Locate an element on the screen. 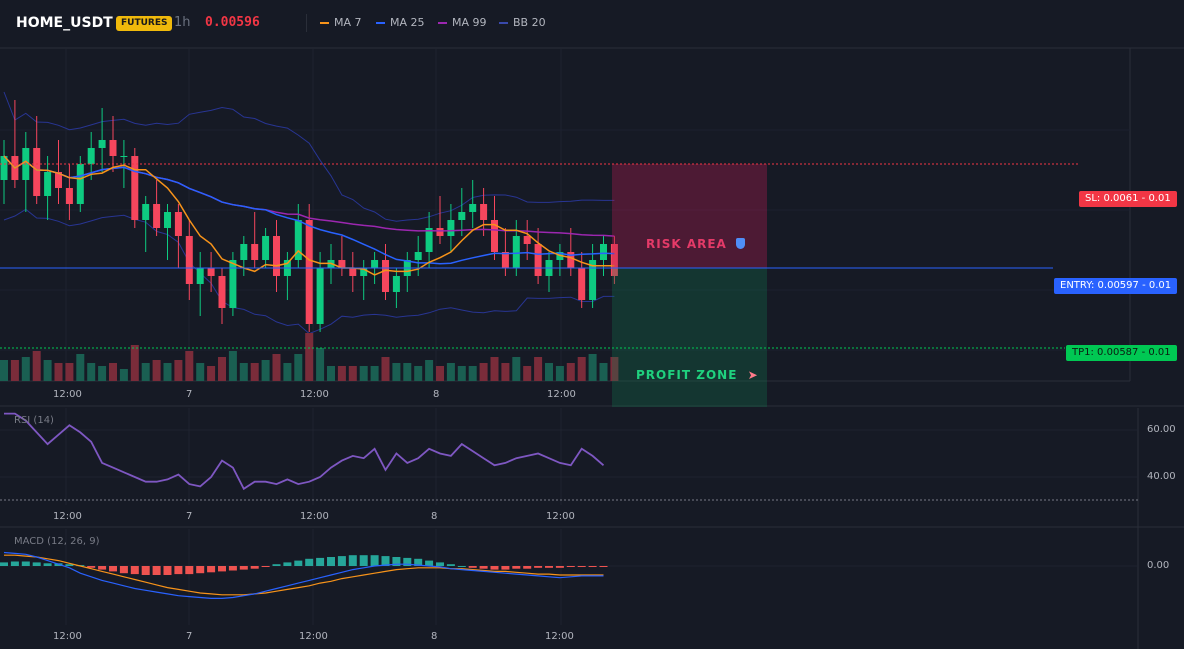 This screenshot has width=1184, height=649. tp1-qty: - 0.01 is located at coordinates (1156, 352).